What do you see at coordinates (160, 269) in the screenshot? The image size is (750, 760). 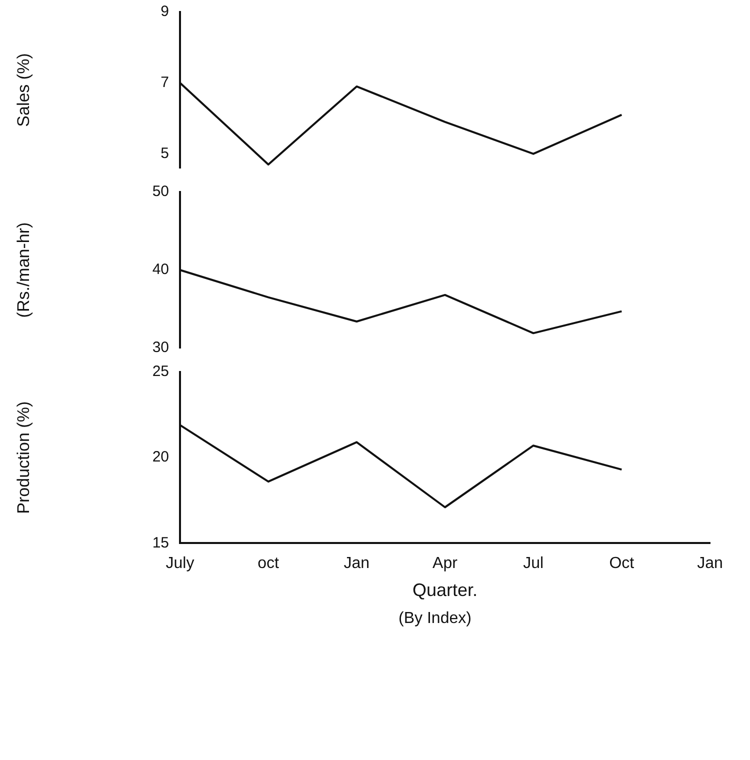 I see `y-tick-label: 40` at bounding box center [160, 269].